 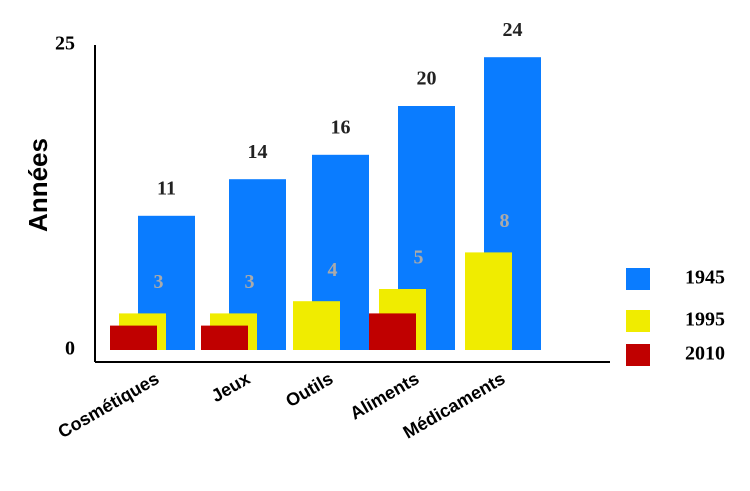 I want to click on value-label: 16, so click(x=341, y=127).